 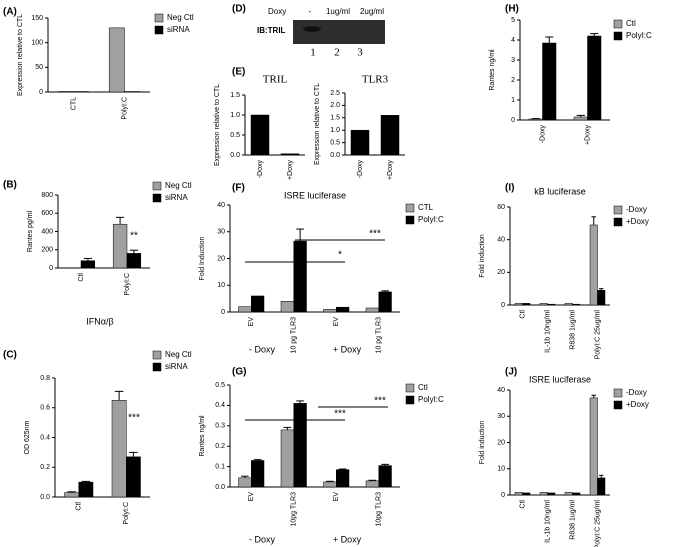 What do you see at coordinates (360, 53) in the screenshot?
I see `lane-label: 3` at bounding box center [360, 53].